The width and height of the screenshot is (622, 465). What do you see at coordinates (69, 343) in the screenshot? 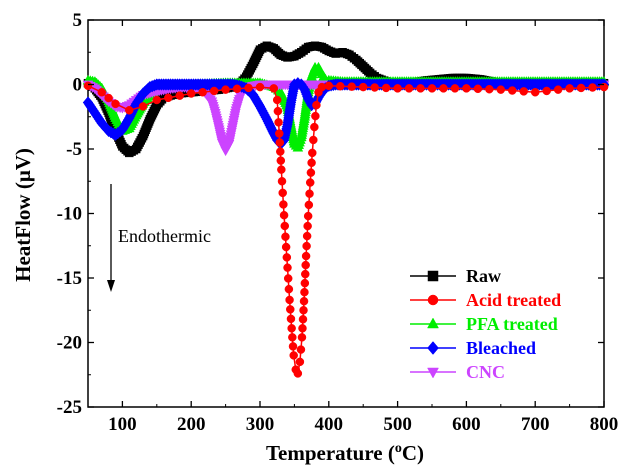
I see `y-tick-label: -20` at bounding box center [69, 343].